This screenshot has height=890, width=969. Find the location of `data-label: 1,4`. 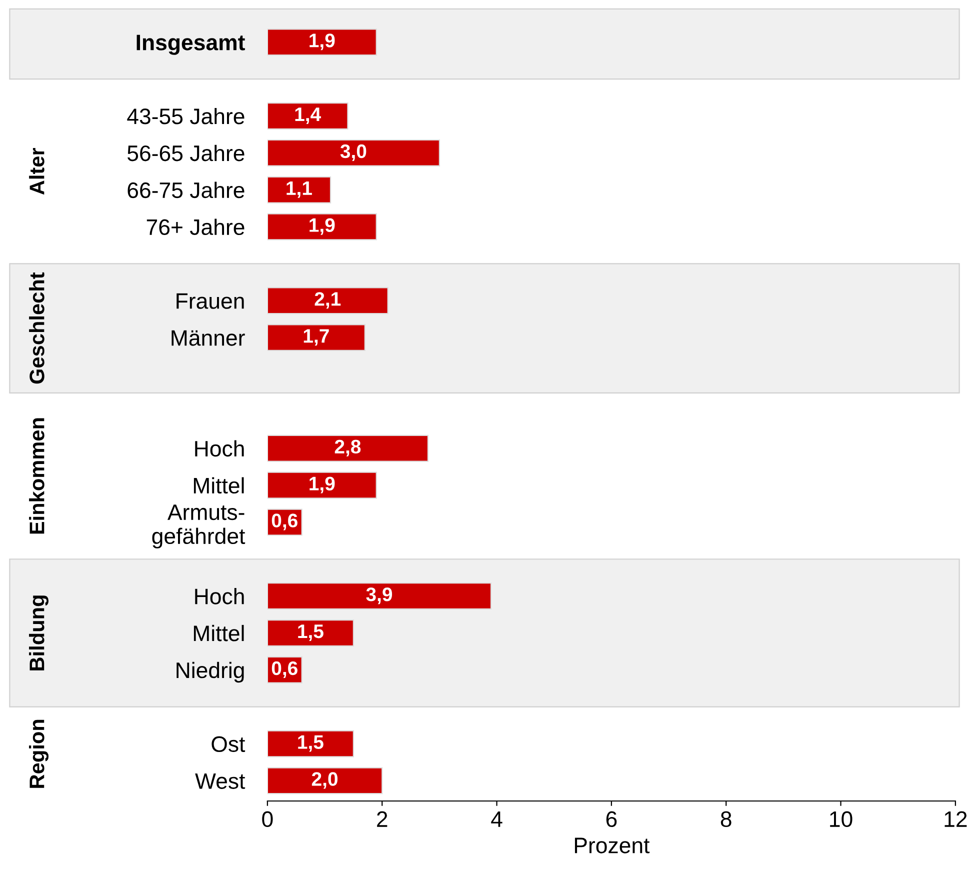

data-label: 1,4 is located at coordinates (308, 116).